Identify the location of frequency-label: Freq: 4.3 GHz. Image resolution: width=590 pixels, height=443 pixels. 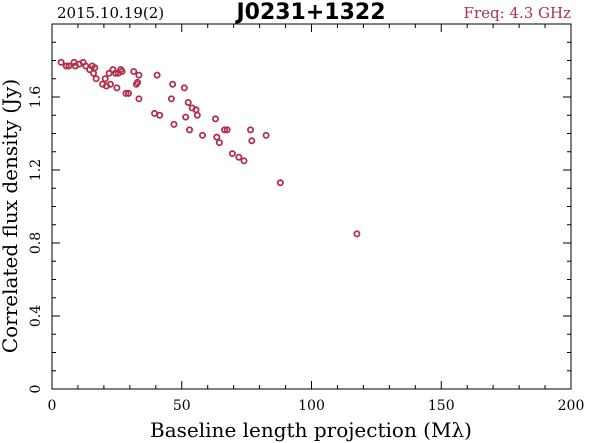
(518, 13).